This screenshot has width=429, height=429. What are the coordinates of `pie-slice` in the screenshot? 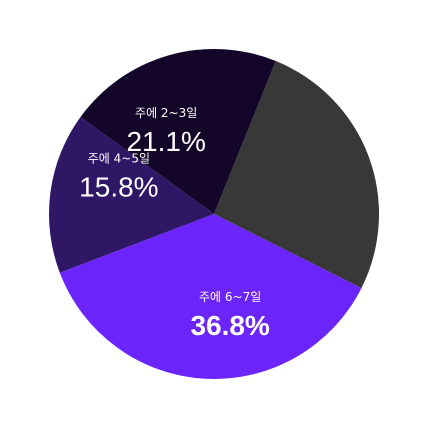 It's located at (131, 194).